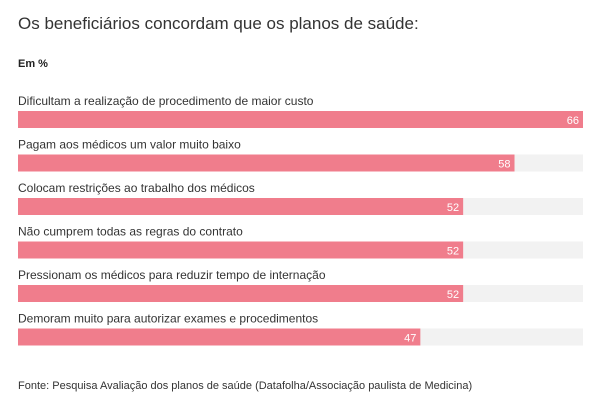 The height and width of the screenshot is (408, 595). Describe the element at coordinates (410, 339) in the screenshot. I see `bar-value-label: 47` at that location.